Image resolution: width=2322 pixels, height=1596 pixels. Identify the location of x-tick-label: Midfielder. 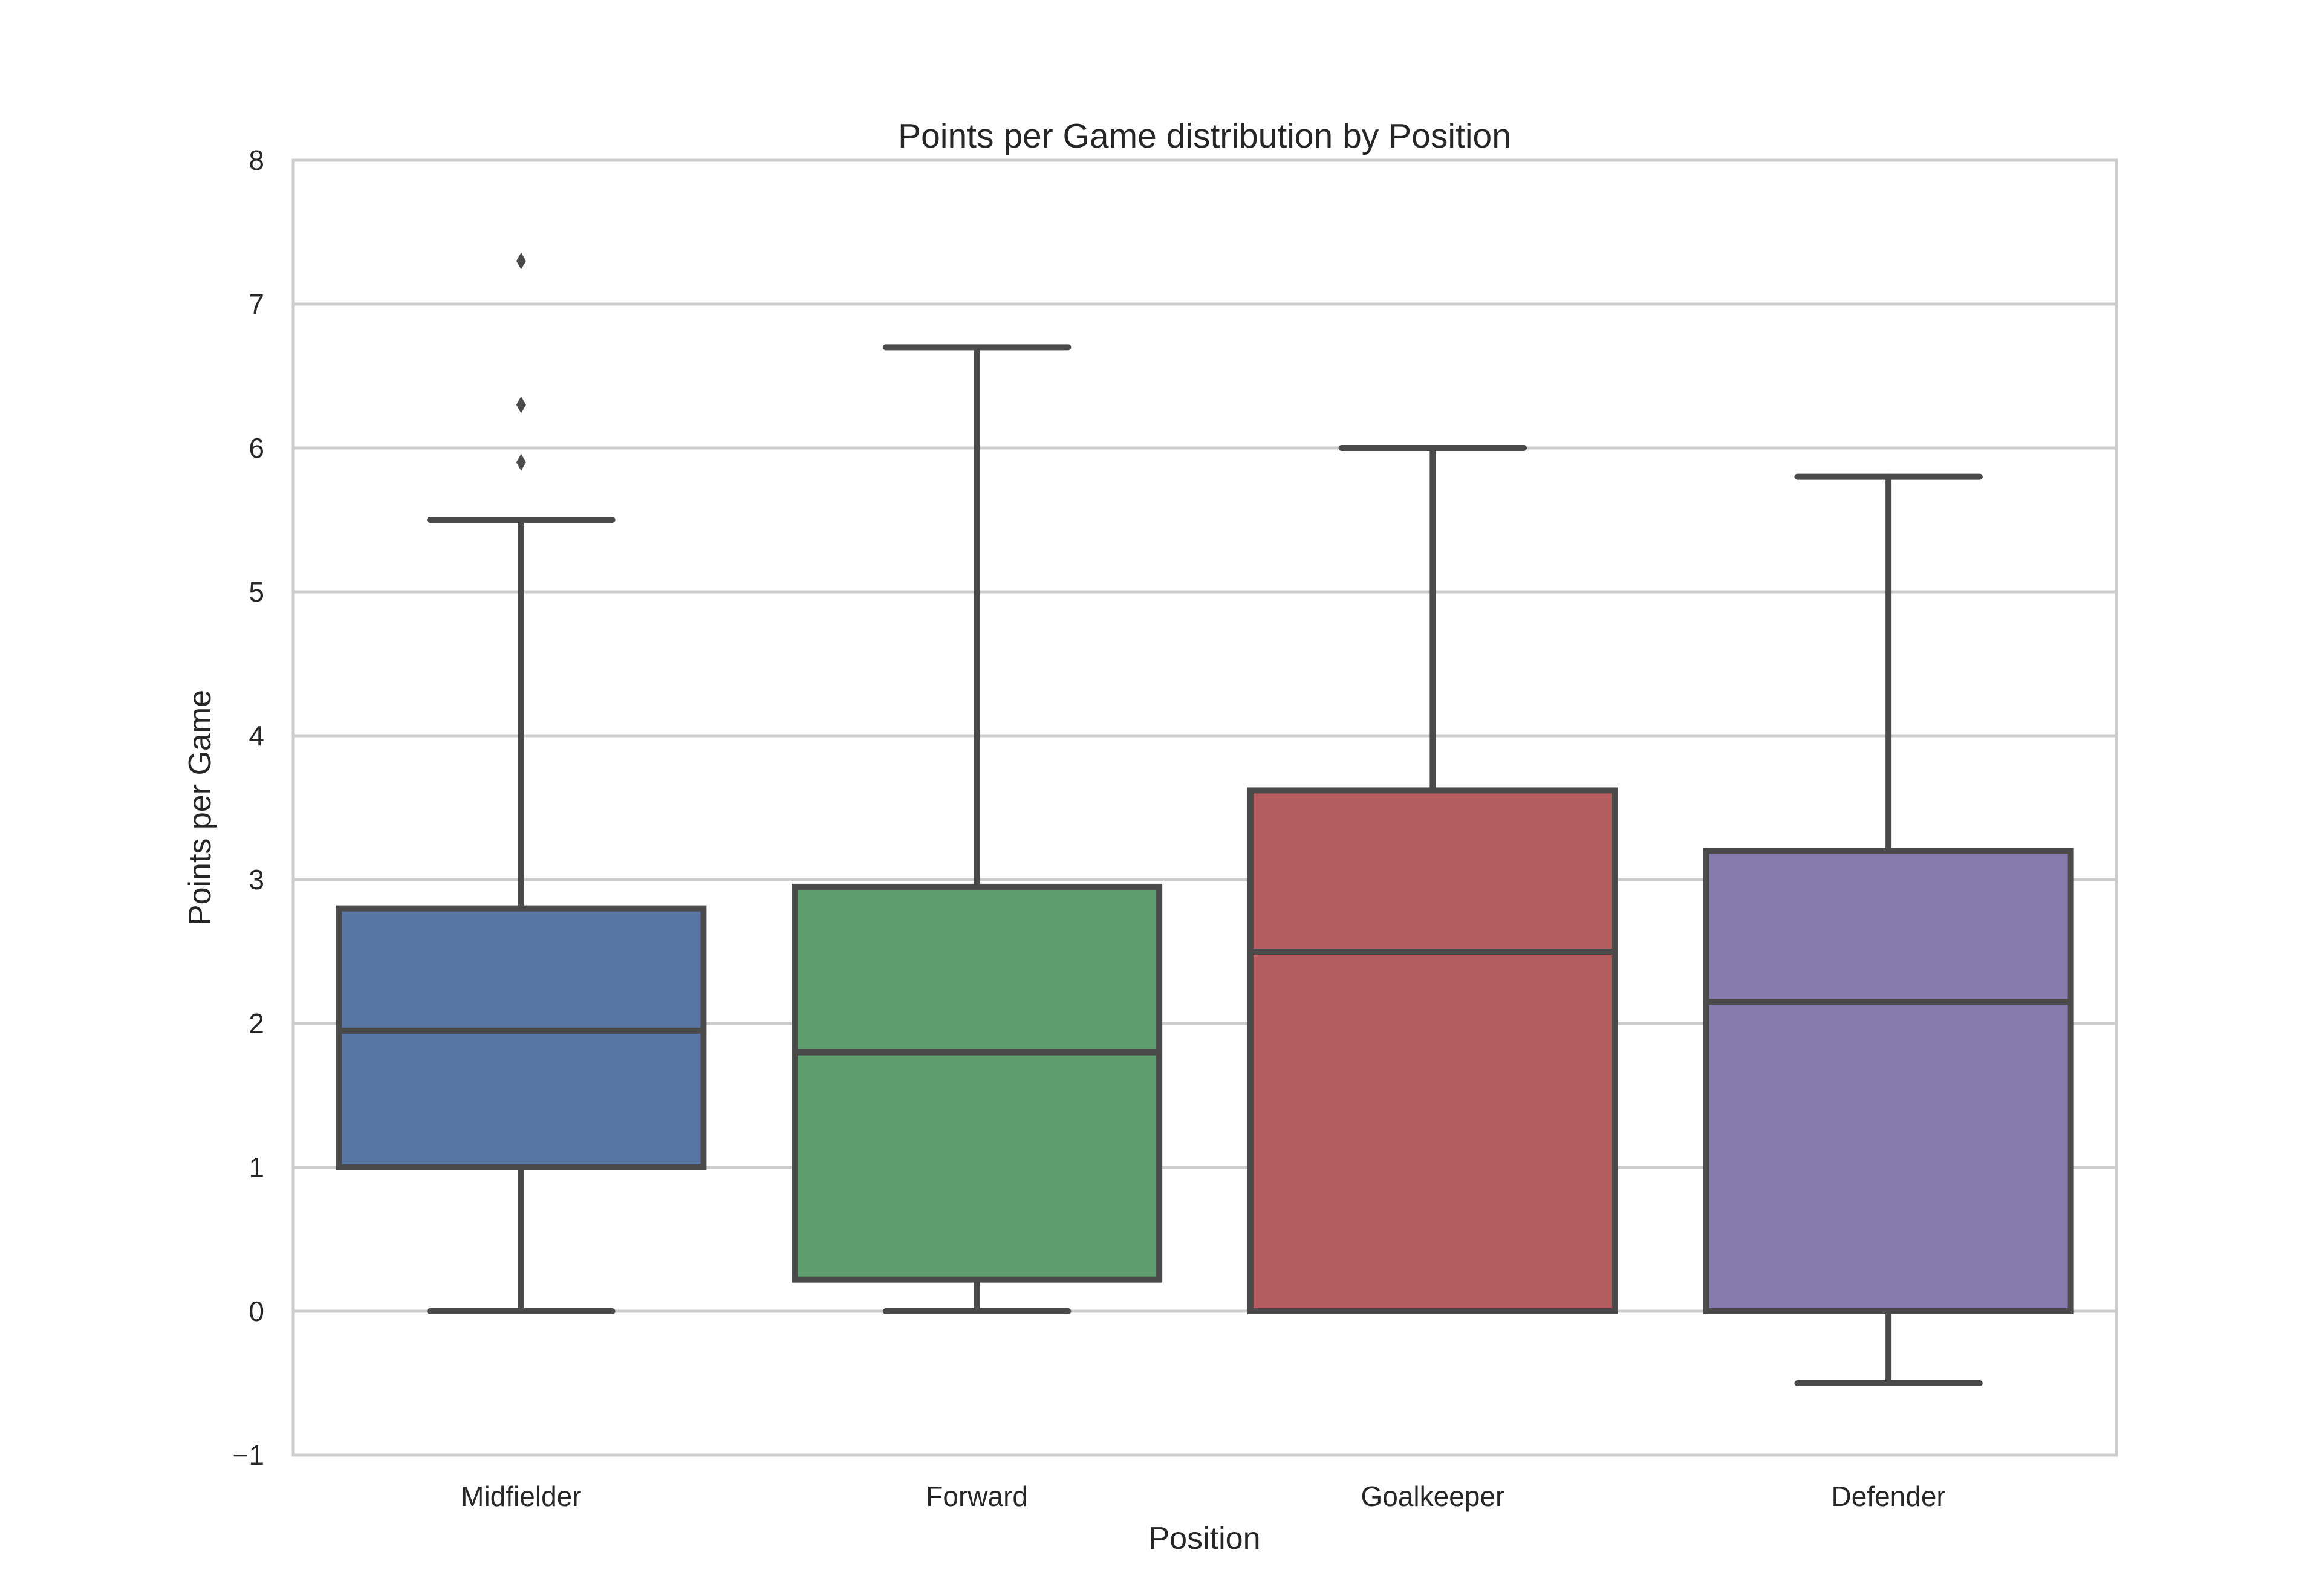
(521, 1496).